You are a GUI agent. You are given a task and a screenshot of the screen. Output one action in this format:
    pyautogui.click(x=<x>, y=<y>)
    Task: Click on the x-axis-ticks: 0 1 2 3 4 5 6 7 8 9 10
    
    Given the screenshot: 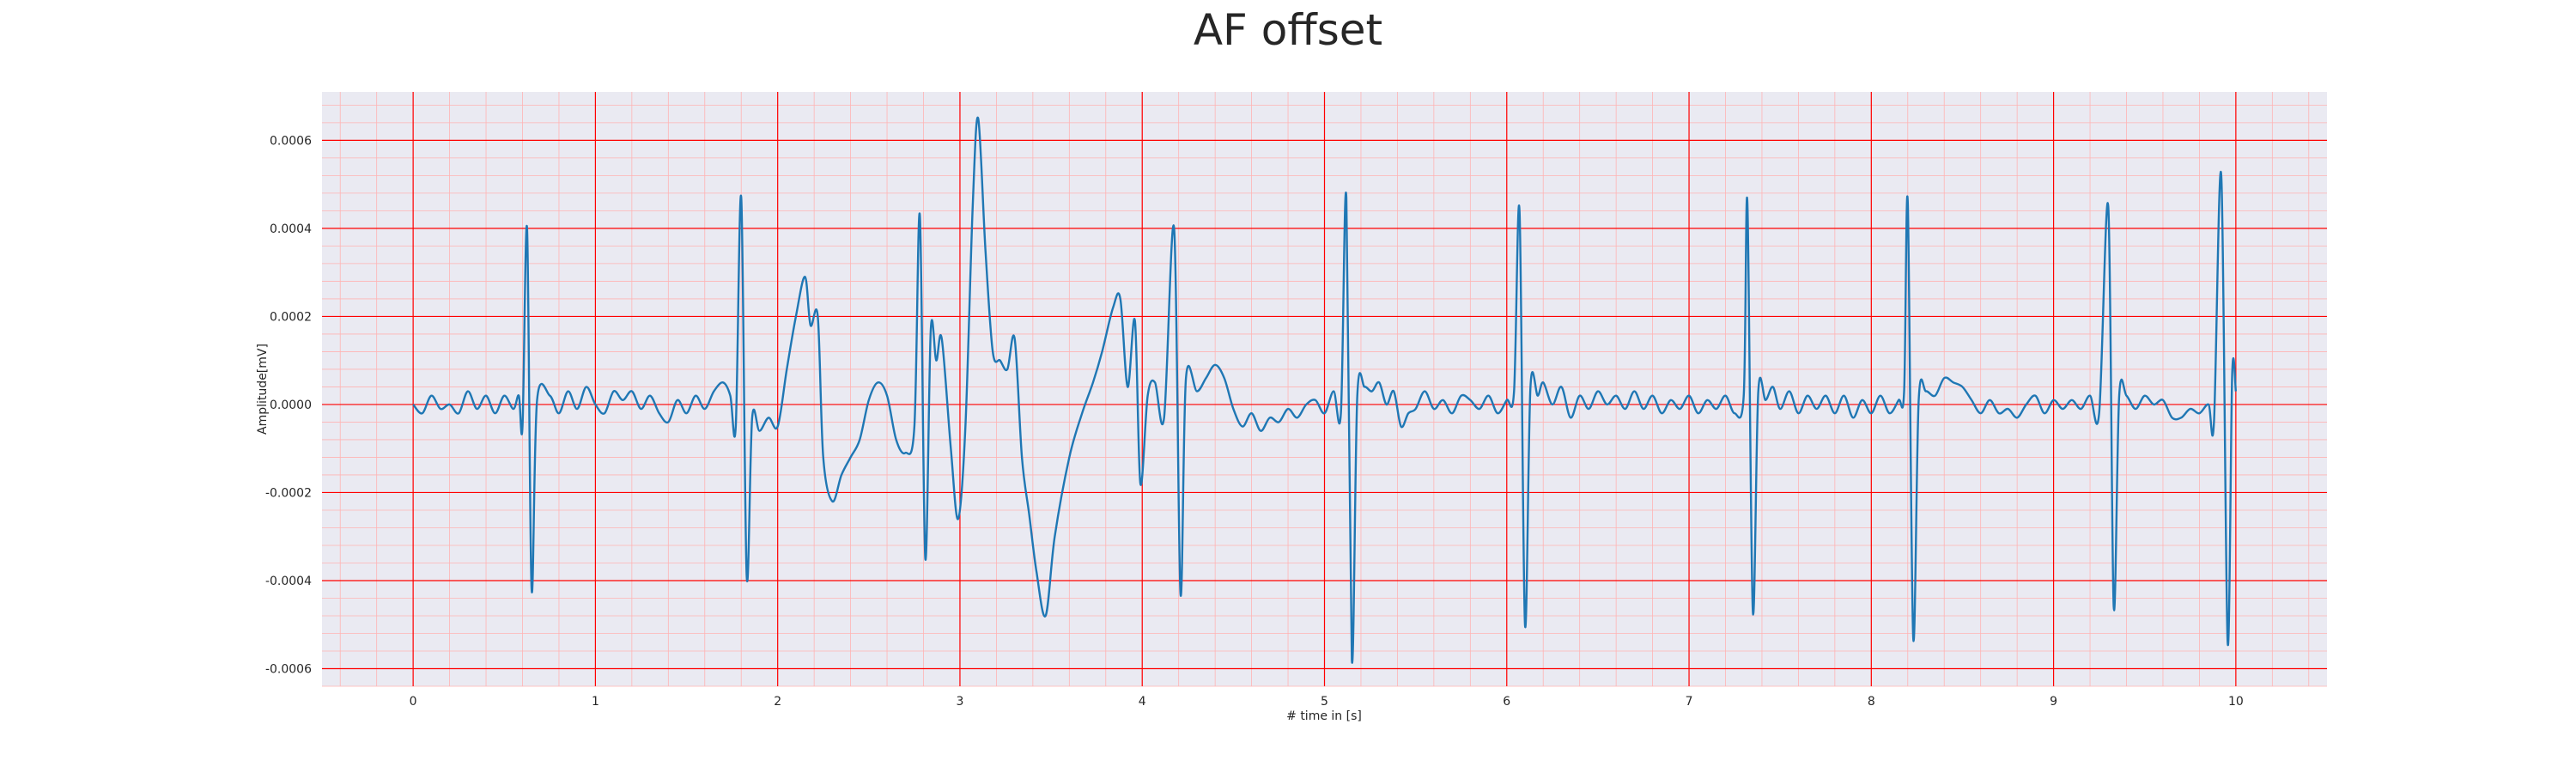 What is the action you would take?
    pyautogui.click(x=1327, y=702)
    